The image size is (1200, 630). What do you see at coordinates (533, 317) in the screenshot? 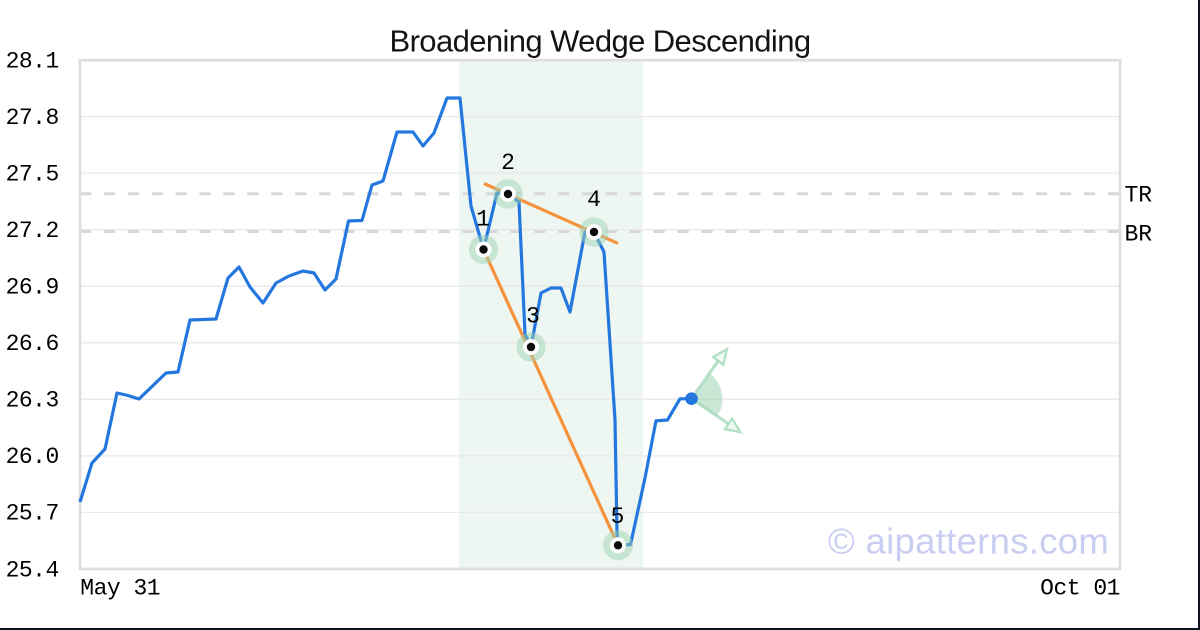
I see `svg-text: 3` at bounding box center [533, 317].